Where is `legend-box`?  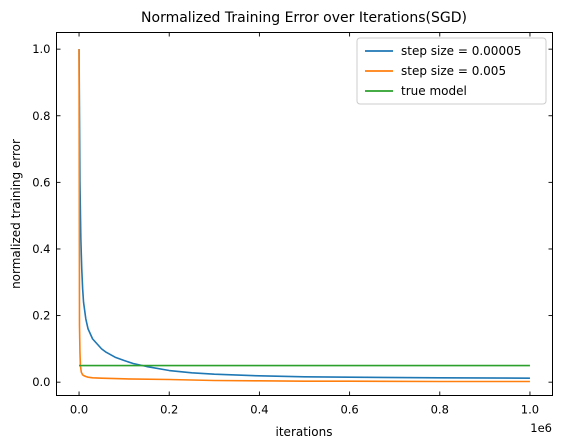 legend-box is located at coordinates (451, 71).